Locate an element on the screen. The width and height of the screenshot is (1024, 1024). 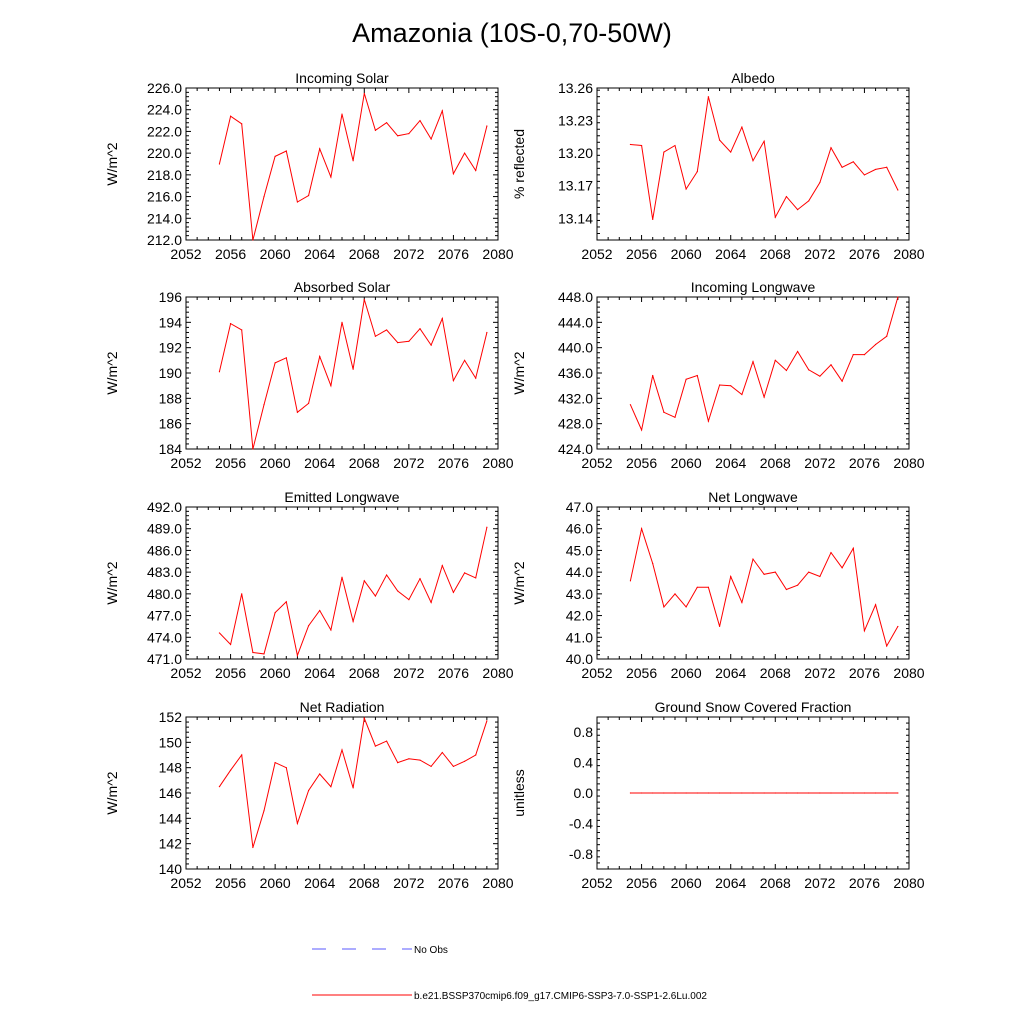
y-tick-label: 486.0 is located at coordinates (164, 550).